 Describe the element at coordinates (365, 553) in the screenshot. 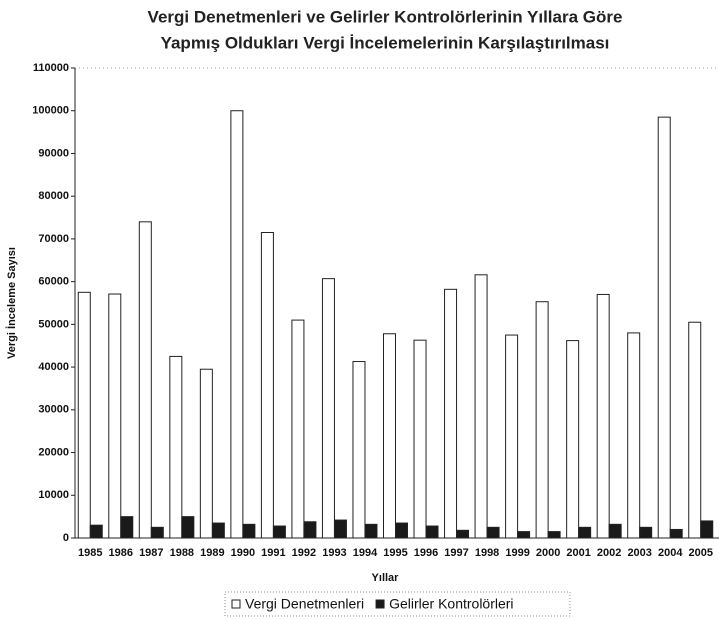

I see `x-tick-label: 1994` at that location.